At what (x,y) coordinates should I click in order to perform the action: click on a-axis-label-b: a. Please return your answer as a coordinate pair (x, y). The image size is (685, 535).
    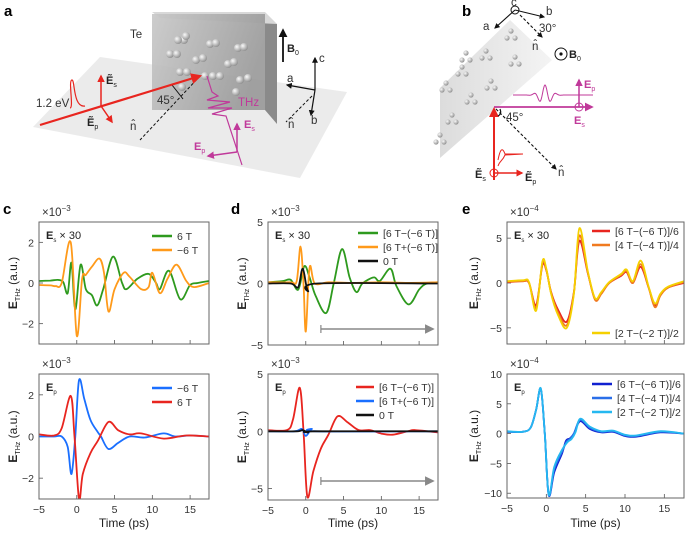
    Looking at the image, I should click on (486, 27).